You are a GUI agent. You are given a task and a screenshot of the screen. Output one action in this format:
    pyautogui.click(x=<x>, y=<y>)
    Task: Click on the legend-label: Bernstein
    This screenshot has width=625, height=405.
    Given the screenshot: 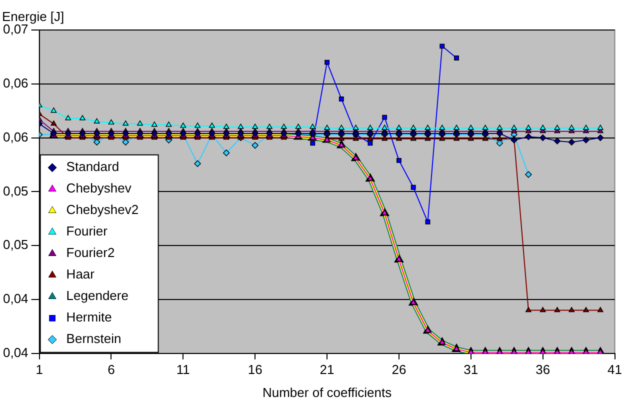 What is the action you would take?
    pyautogui.click(x=94, y=338)
    